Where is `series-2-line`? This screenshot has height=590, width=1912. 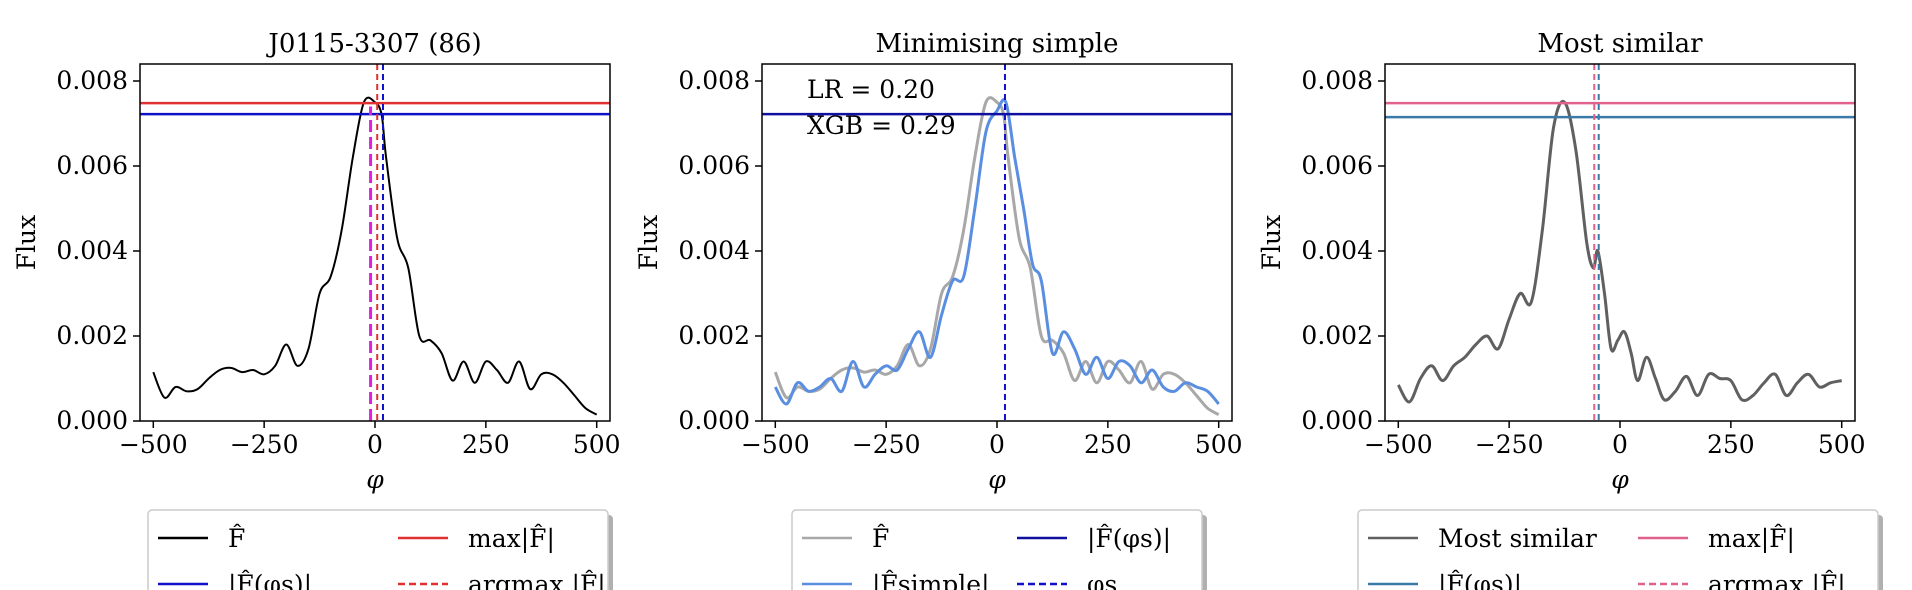 series-2-line is located at coordinates (996, 252).